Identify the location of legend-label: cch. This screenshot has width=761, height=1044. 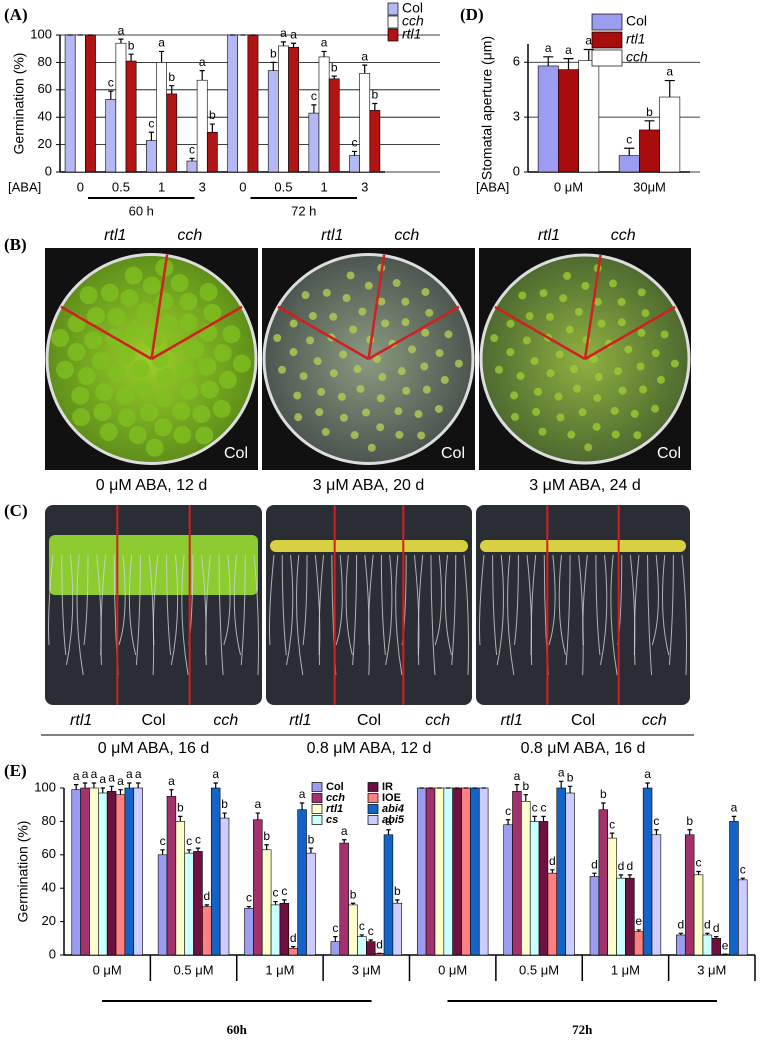
(335, 798).